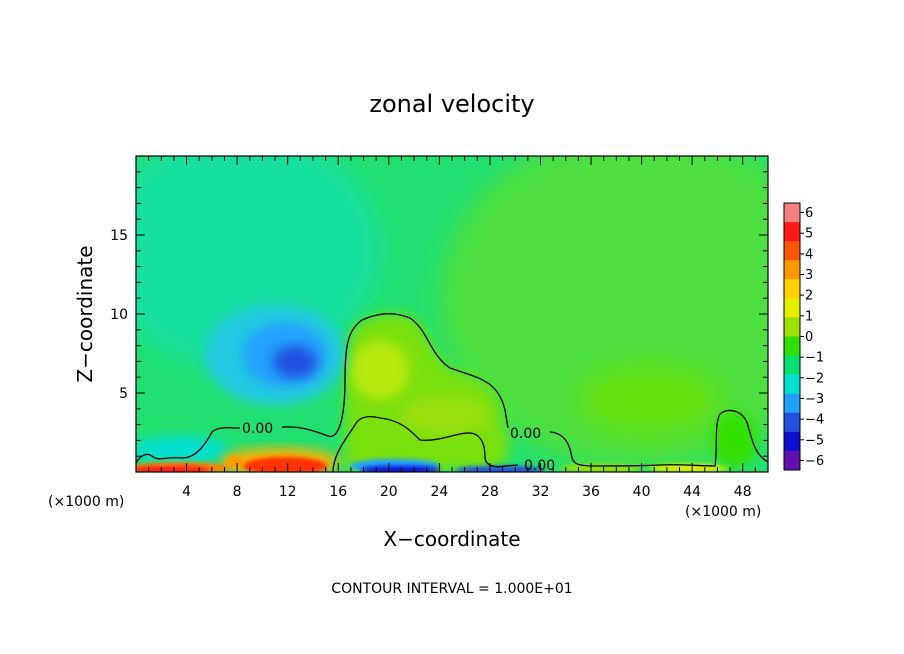  What do you see at coordinates (809, 254) in the screenshot?
I see `colorbar-label: 4` at bounding box center [809, 254].